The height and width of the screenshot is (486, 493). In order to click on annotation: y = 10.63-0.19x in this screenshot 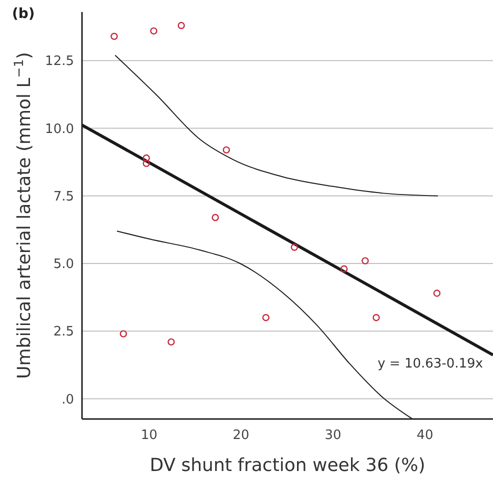, I will do `click(431, 364)`.